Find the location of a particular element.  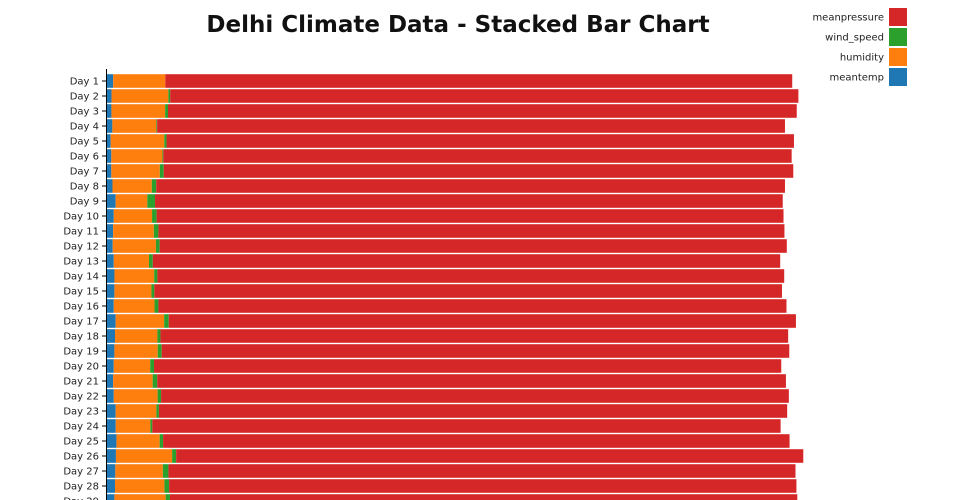

y-tick-label: Day 15 is located at coordinates (81, 292).